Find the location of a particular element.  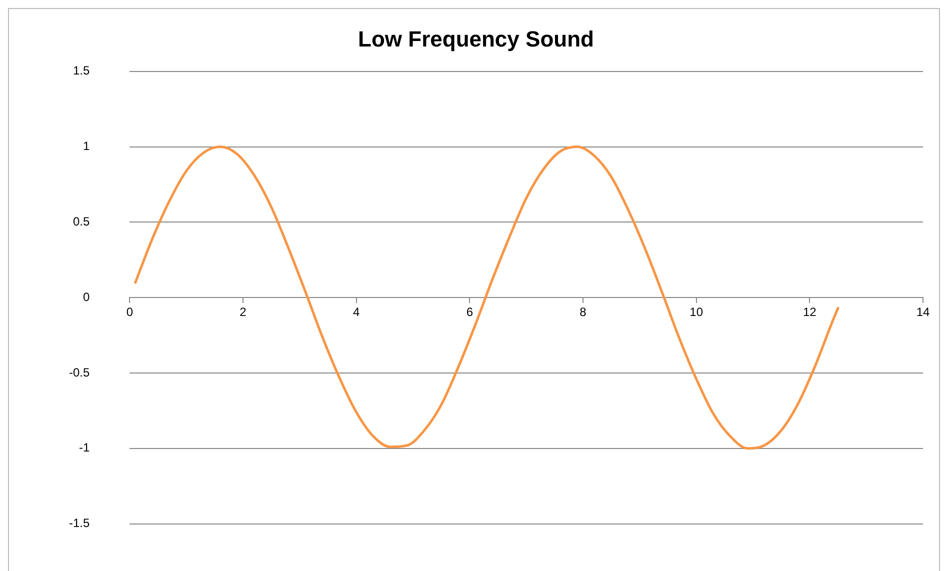

x-tick-label: 6 is located at coordinates (470, 312).